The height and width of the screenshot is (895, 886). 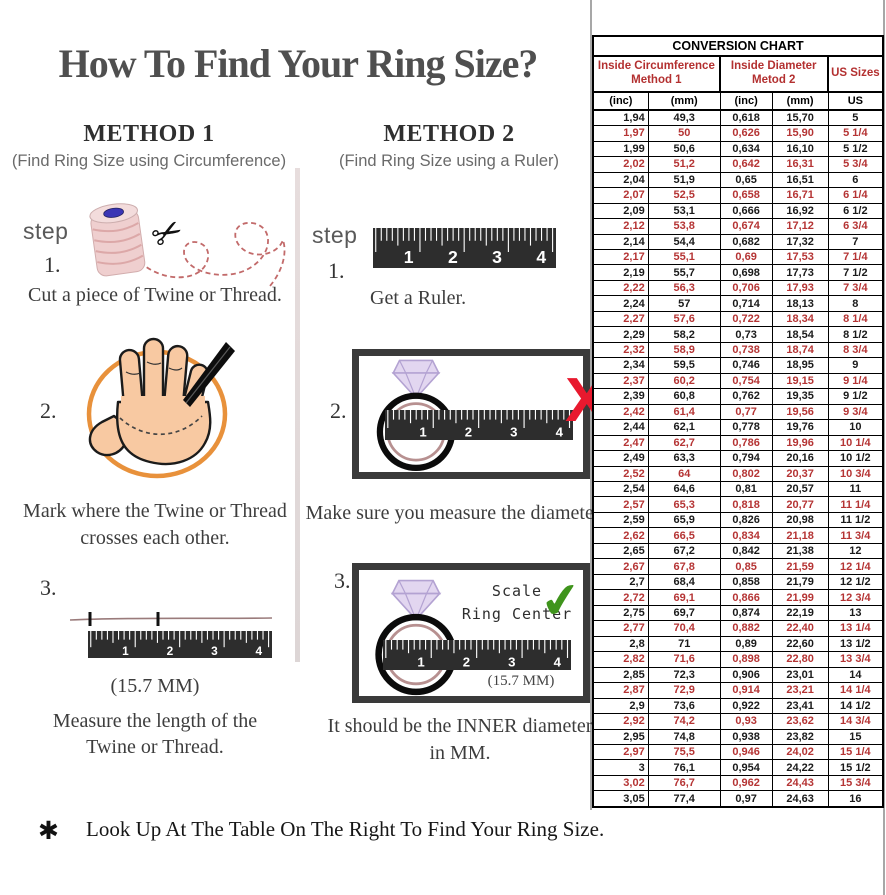 What do you see at coordinates (801, 319) in the screenshot?
I see `table-cell: 18,34` at bounding box center [801, 319].